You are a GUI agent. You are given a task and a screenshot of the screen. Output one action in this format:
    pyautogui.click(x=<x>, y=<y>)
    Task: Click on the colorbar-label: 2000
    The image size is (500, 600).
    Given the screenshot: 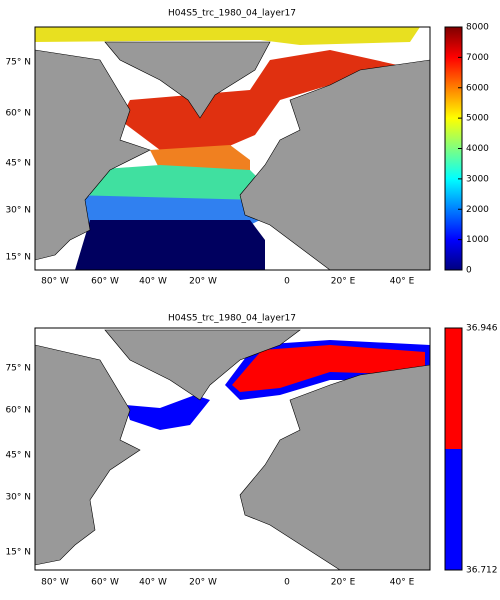 What is the action you would take?
    pyautogui.click(x=477, y=210)
    